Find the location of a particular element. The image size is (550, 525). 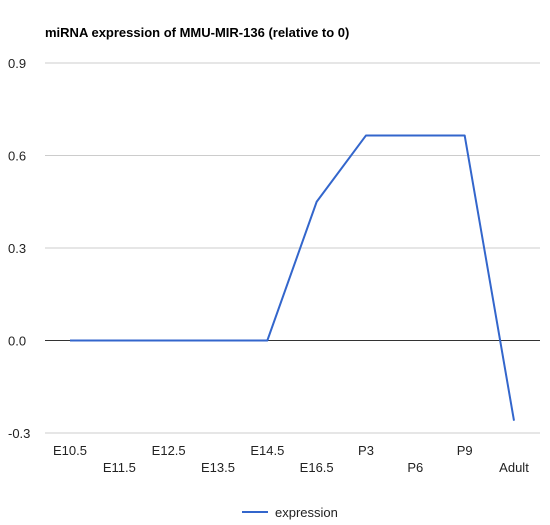

legend-label: expression is located at coordinates (306, 512).